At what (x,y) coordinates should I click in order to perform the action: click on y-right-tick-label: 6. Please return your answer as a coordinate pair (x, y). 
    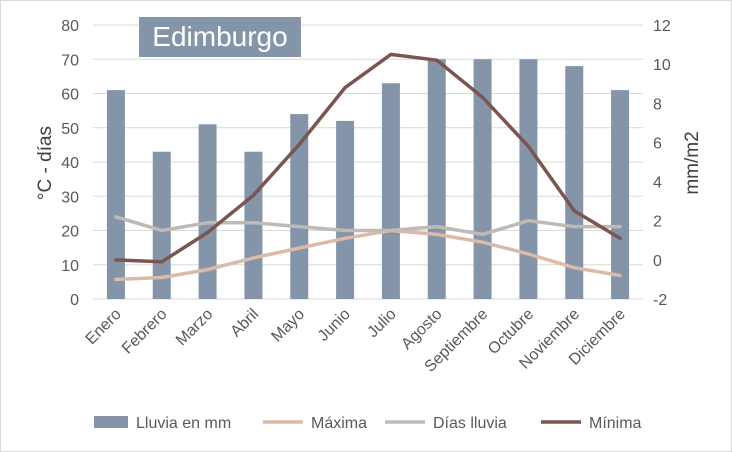
    Looking at the image, I should click on (657, 143).